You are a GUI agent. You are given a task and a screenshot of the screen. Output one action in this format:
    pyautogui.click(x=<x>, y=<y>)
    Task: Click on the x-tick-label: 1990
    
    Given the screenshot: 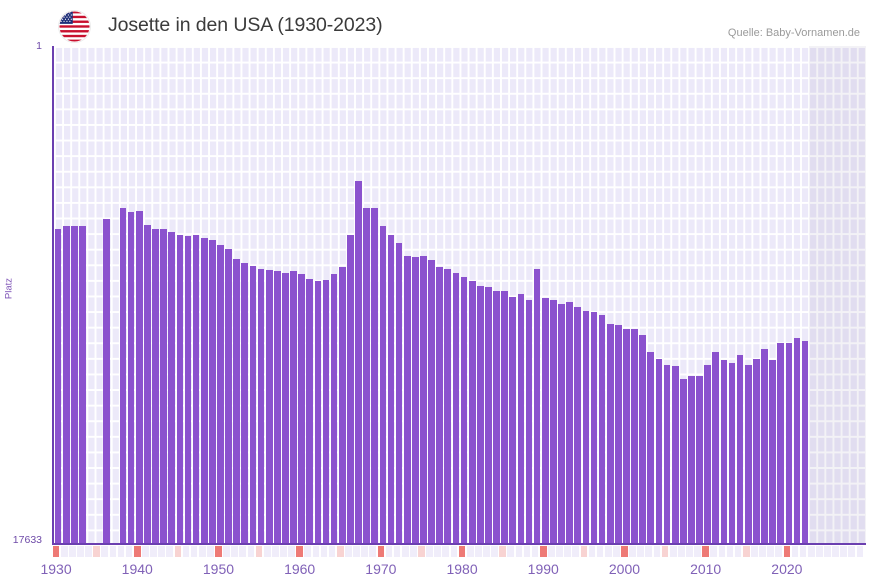 What is the action you would take?
    pyautogui.click(x=543, y=569)
    